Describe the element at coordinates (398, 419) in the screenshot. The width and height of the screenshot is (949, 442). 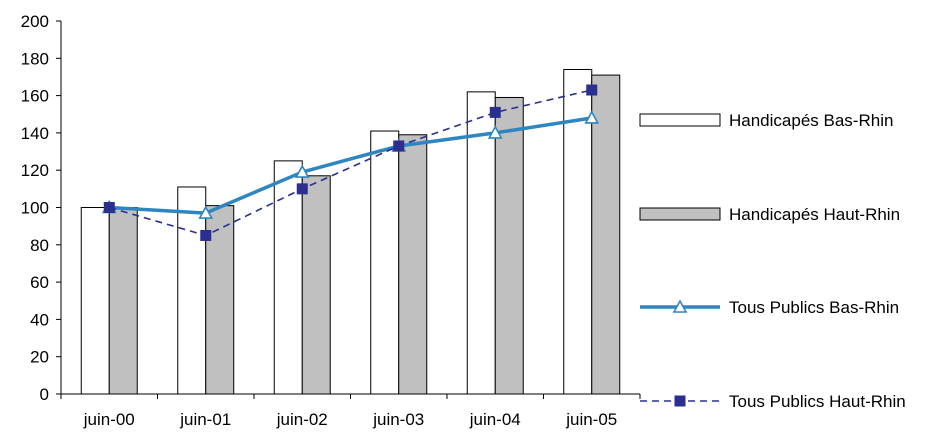
I see `x-tick-label: juin-03` at that location.